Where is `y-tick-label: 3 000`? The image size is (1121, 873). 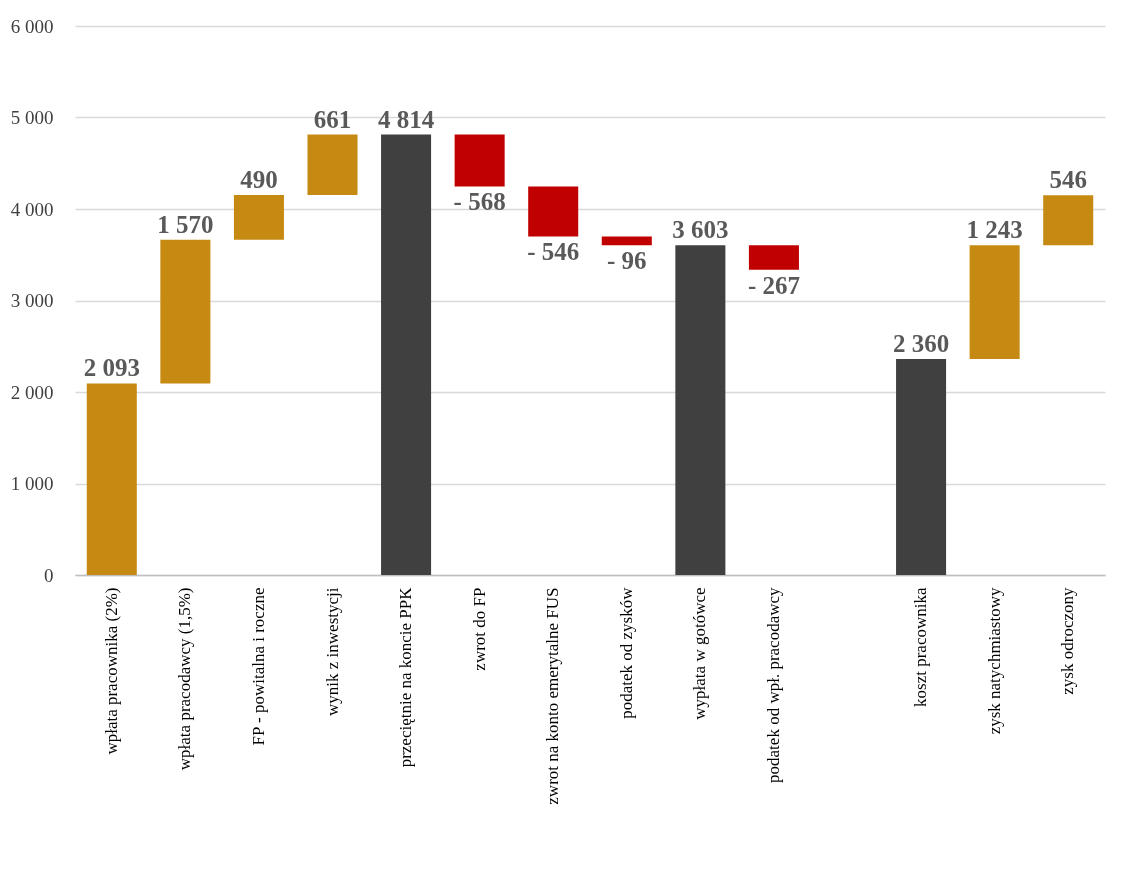 y-tick-label: 3 000 is located at coordinates (32, 300).